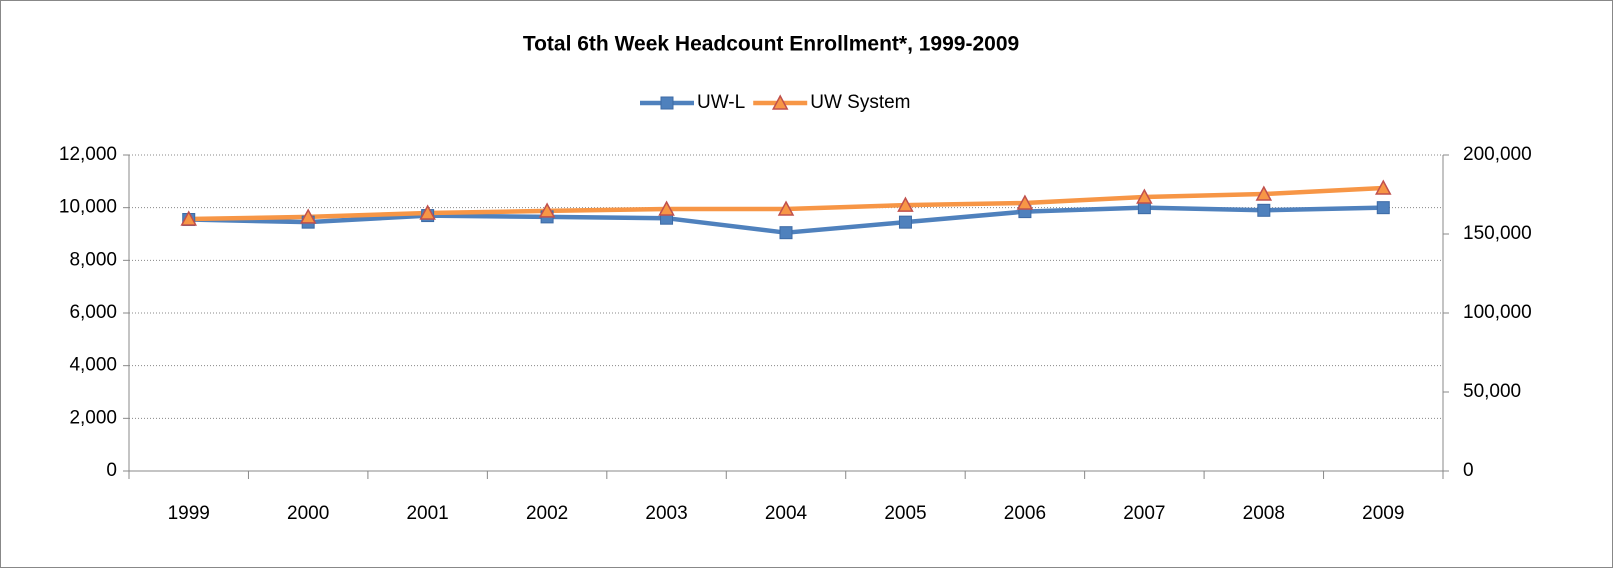 This screenshot has height=568, width=1613. Describe the element at coordinates (905, 513) in the screenshot. I see `x-tick-label: 2005` at that location.